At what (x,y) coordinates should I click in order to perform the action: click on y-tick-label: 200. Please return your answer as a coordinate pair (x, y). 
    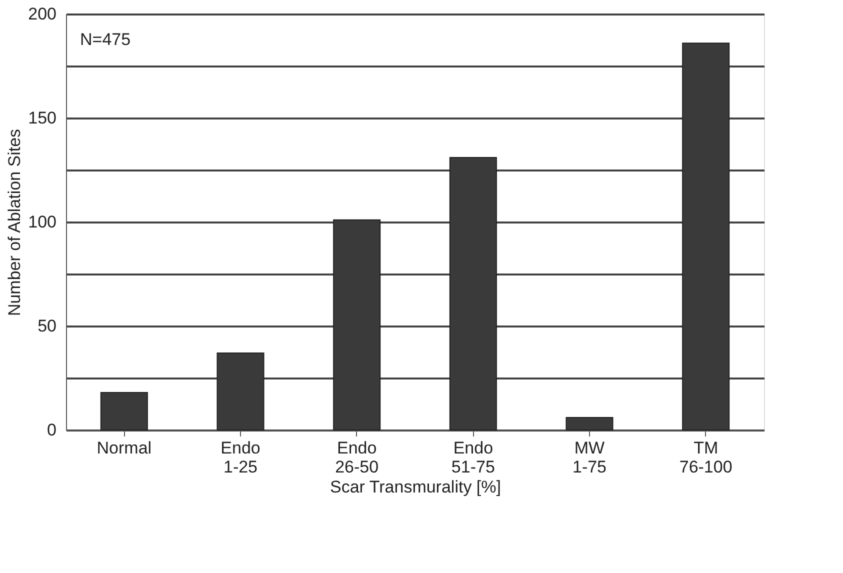
    Looking at the image, I should click on (42, 14).